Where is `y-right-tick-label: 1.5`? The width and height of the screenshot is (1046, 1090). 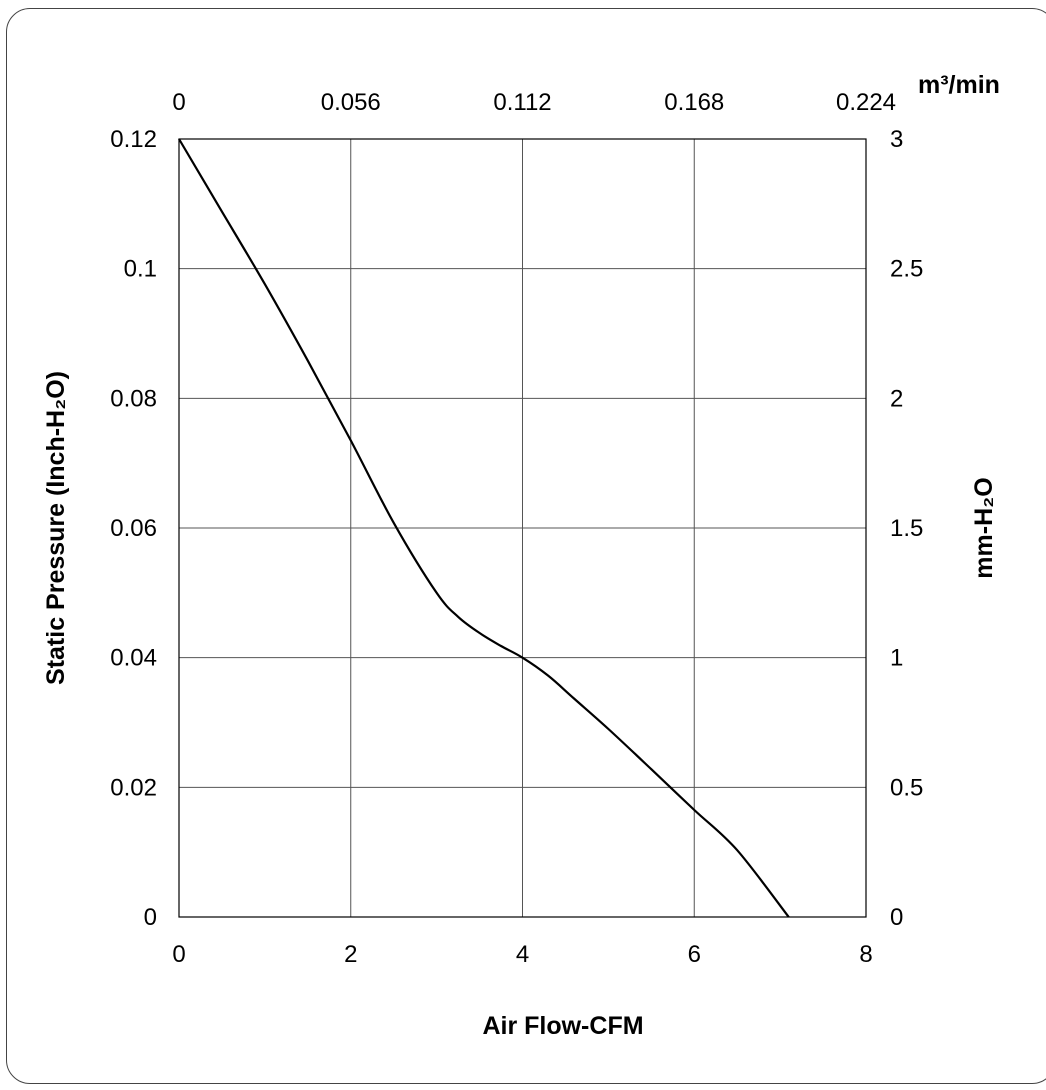 y-right-tick-label: 1.5 is located at coordinates (906, 528).